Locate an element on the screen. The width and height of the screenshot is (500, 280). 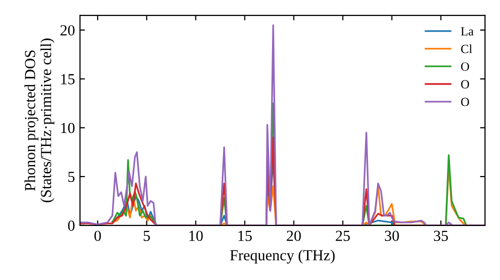
x-tick-label: 10 is located at coordinates (196, 236).